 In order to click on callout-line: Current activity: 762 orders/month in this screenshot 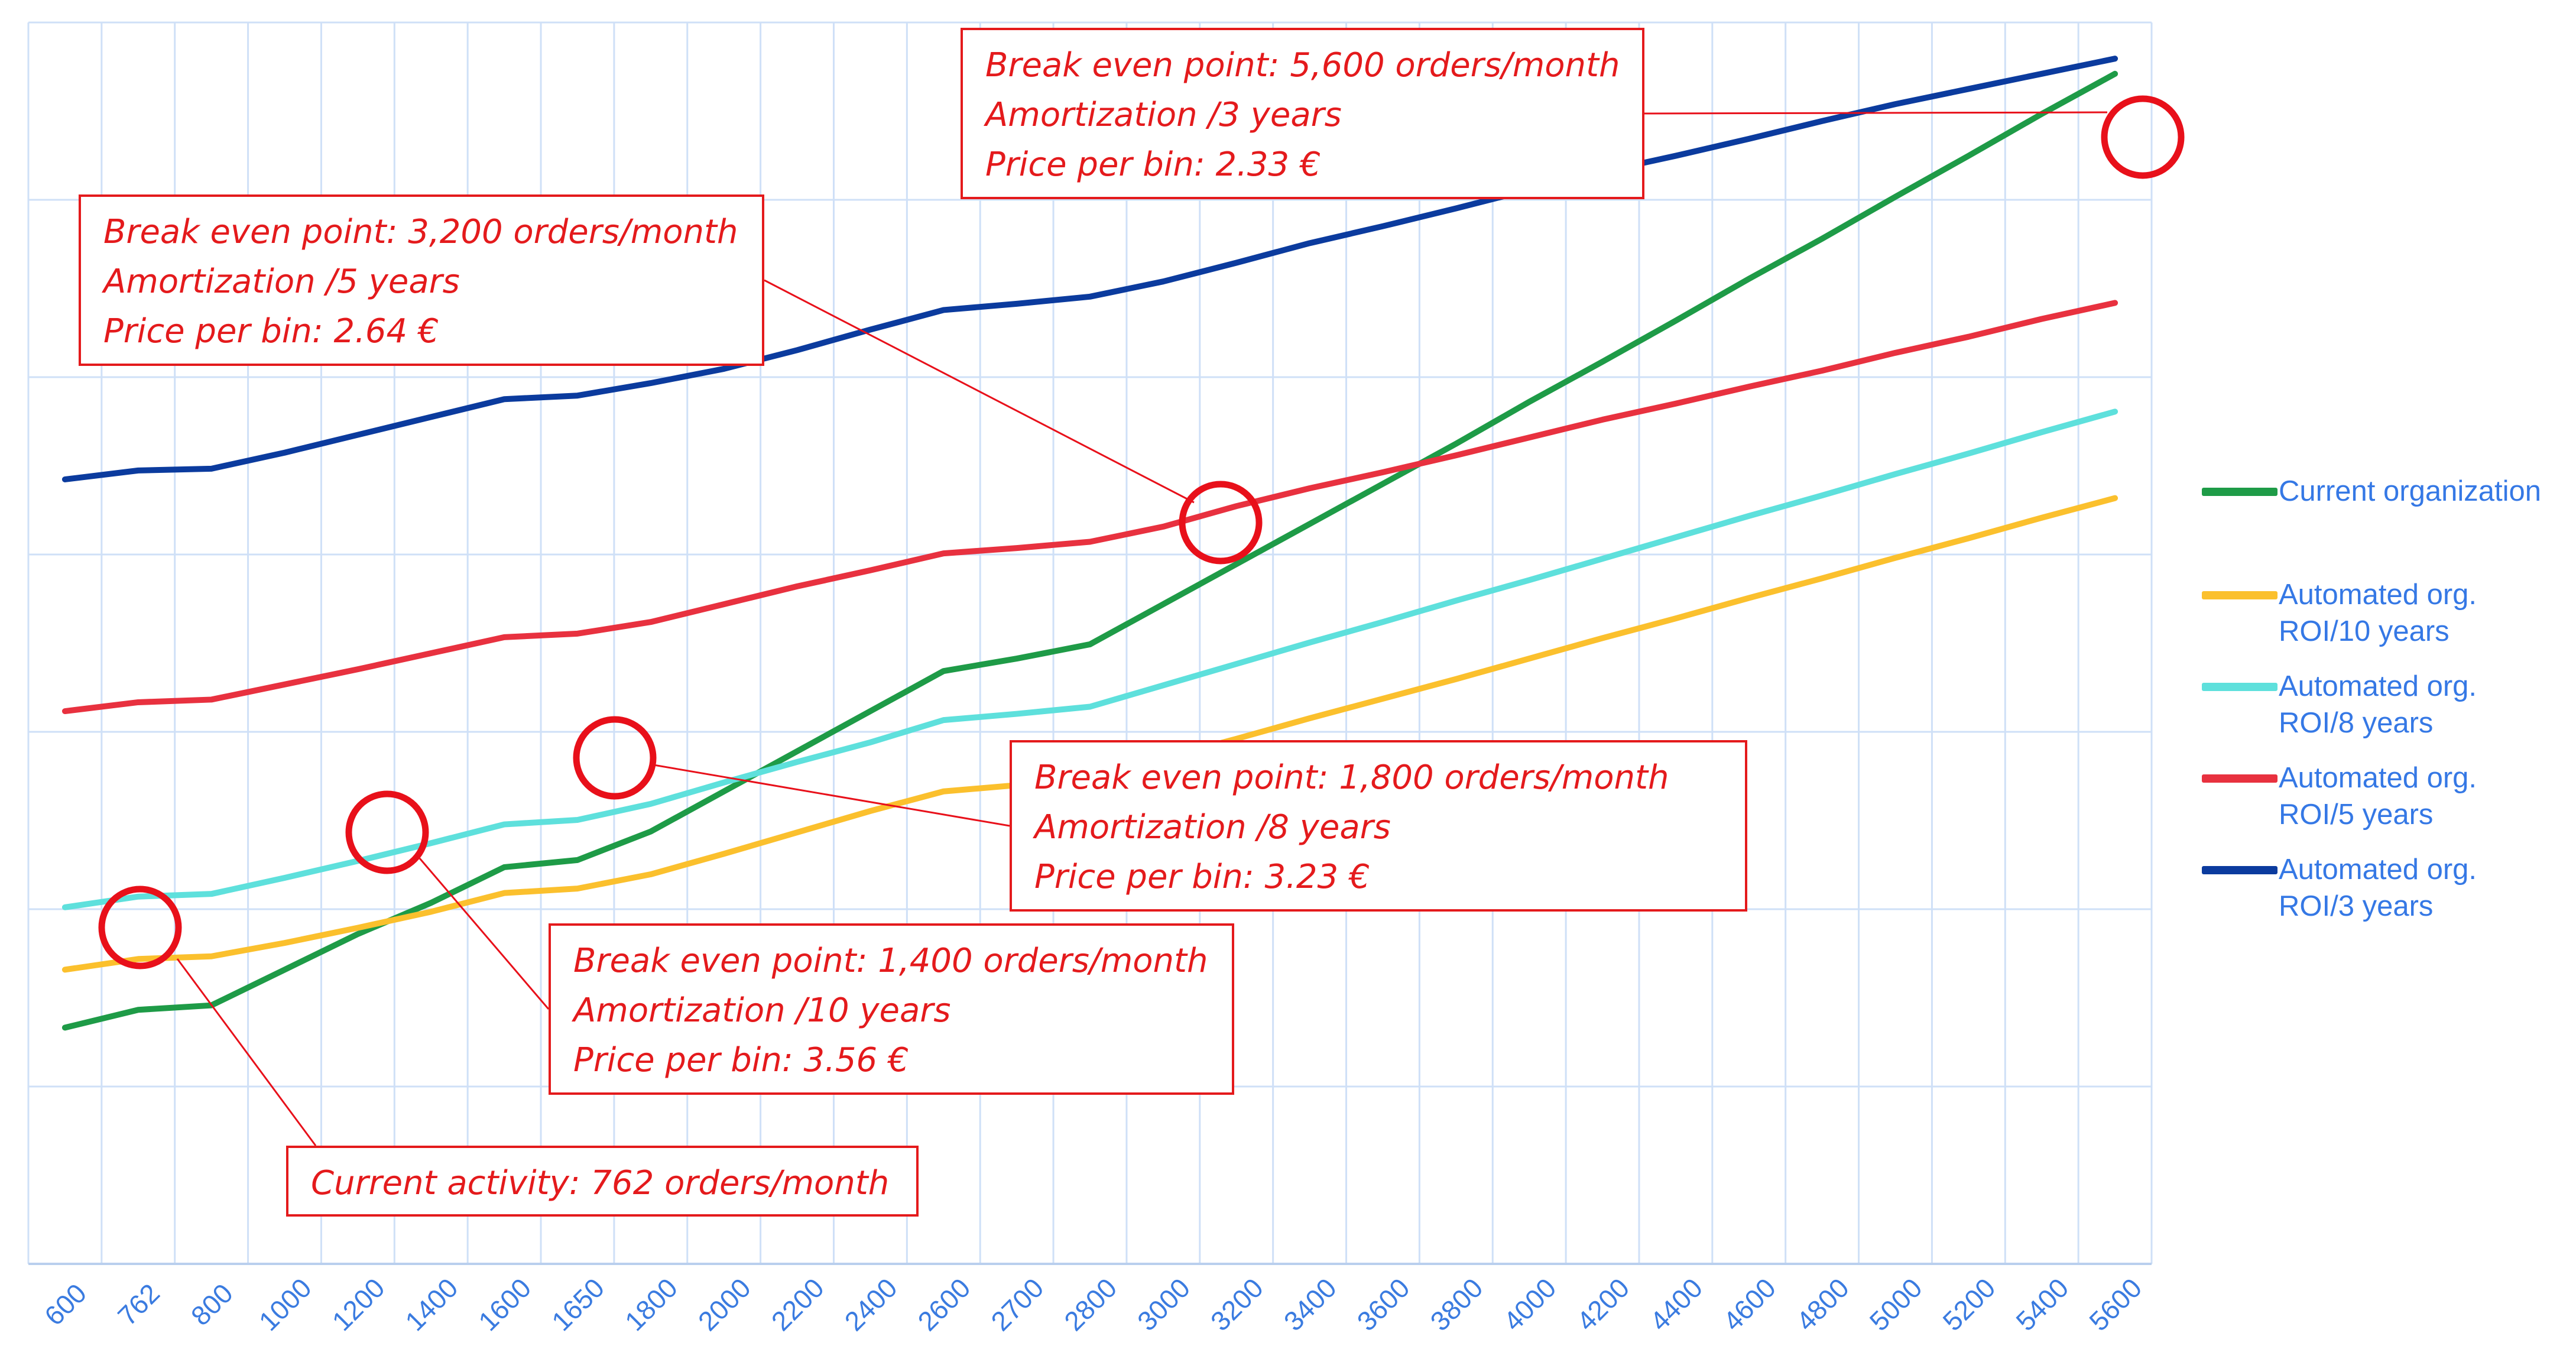, I will do `click(600, 1183)`.